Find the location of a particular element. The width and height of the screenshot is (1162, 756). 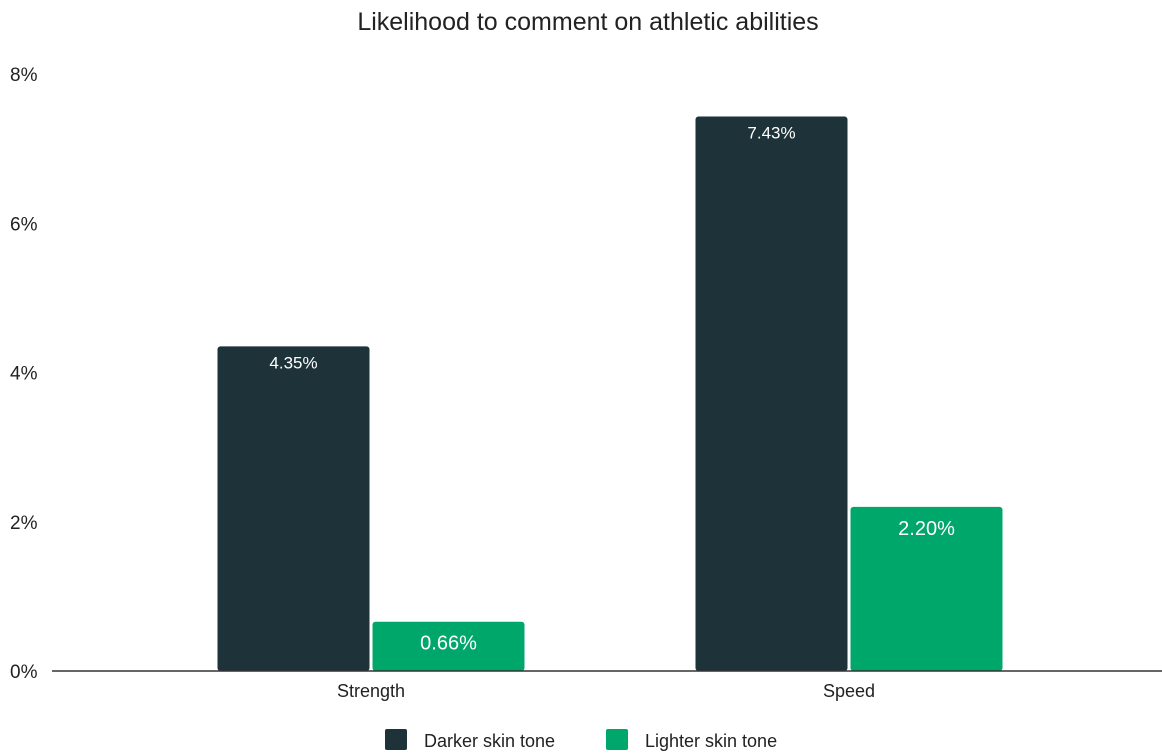

bar-data-label: 0.66% is located at coordinates (448, 644).